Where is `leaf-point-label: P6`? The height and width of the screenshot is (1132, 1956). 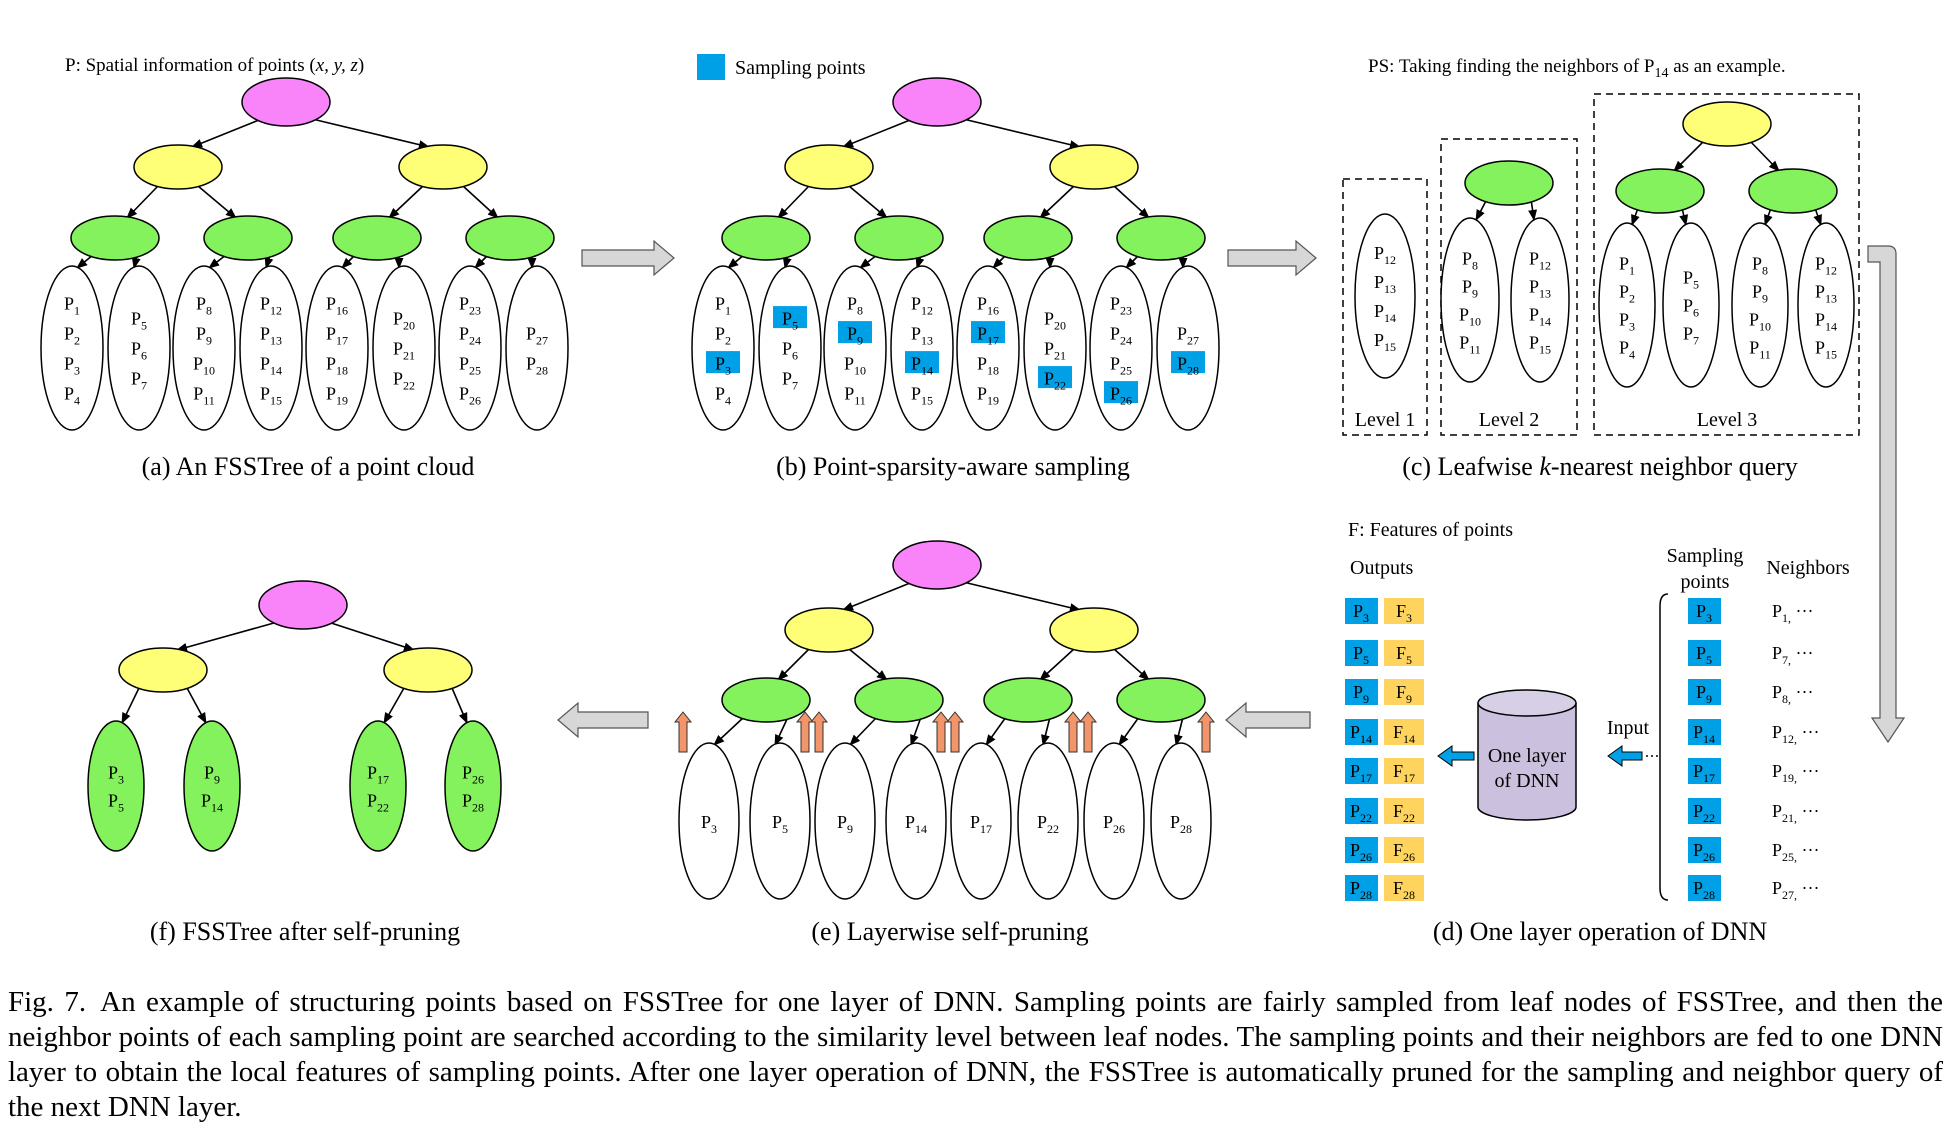 leaf-point-label: P6 is located at coordinates (1691, 307).